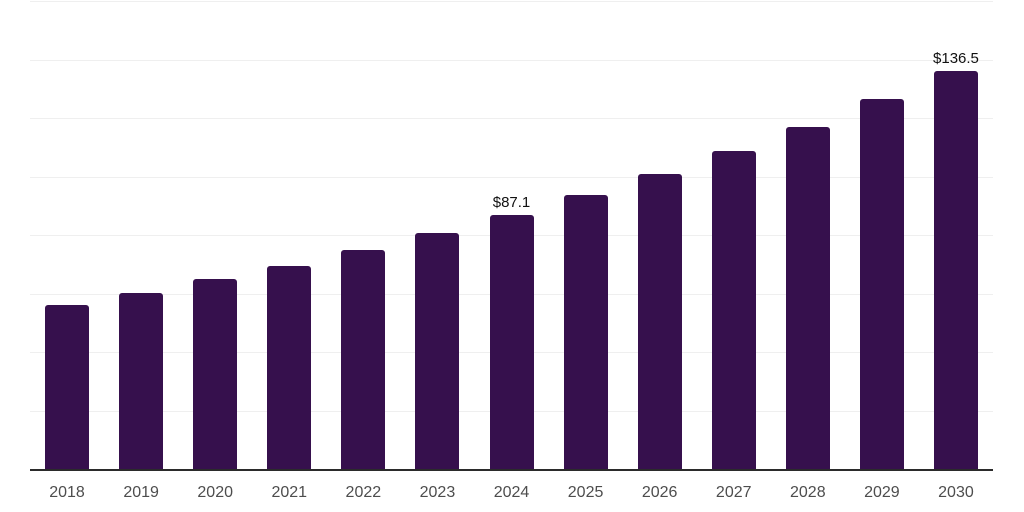 This screenshot has width=1024, height=512. Describe the element at coordinates (67, 492) in the screenshot. I see `x-axis-label-2018: 2018` at that location.